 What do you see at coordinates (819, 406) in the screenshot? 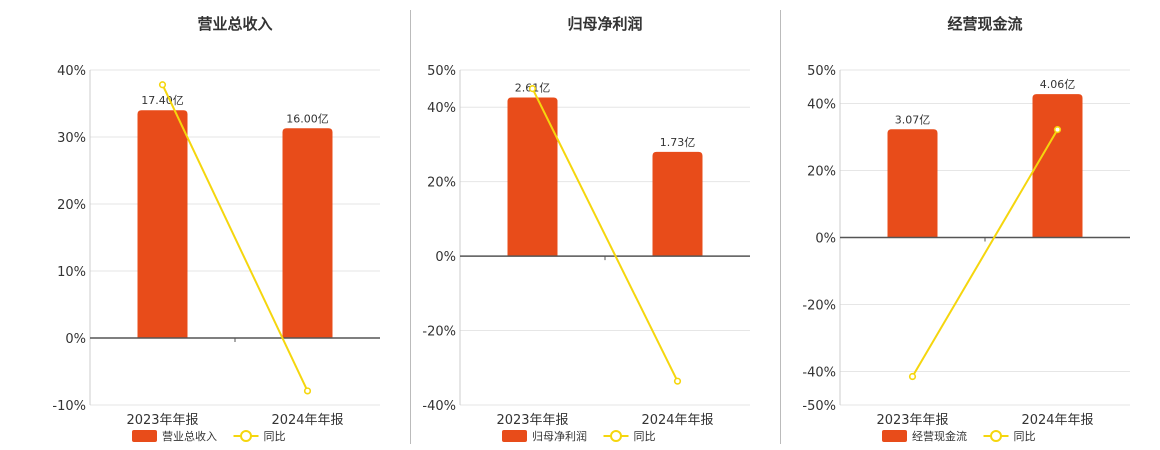
I see `y-tick-label: -50%` at bounding box center [819, 406].